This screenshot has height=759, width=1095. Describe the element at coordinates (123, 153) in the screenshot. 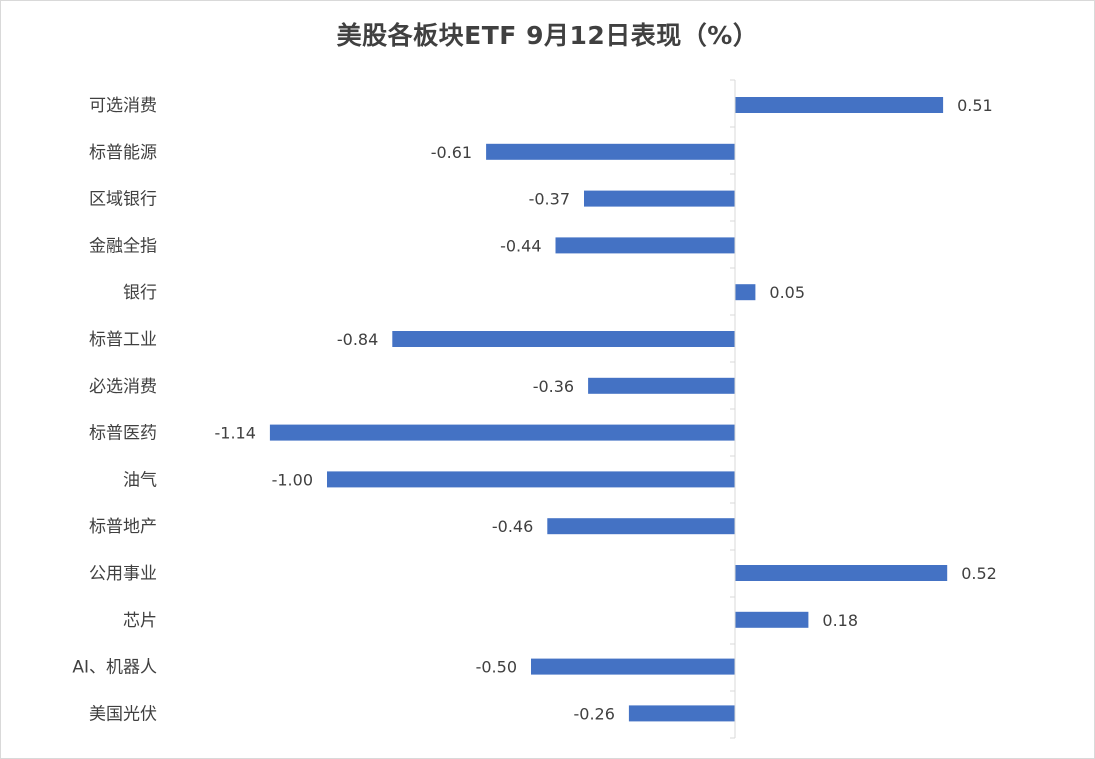

I see `category-label: 标普能源` at that location.